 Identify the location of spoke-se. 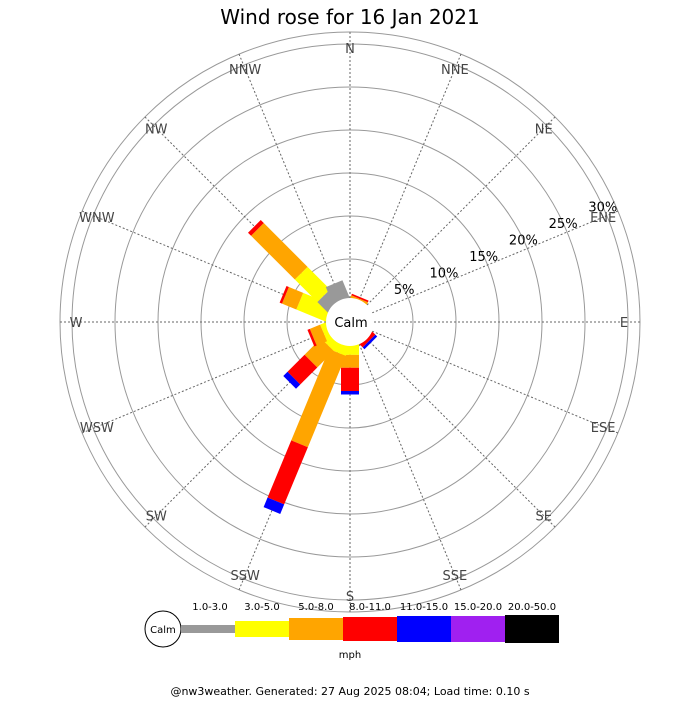
(459, 431).